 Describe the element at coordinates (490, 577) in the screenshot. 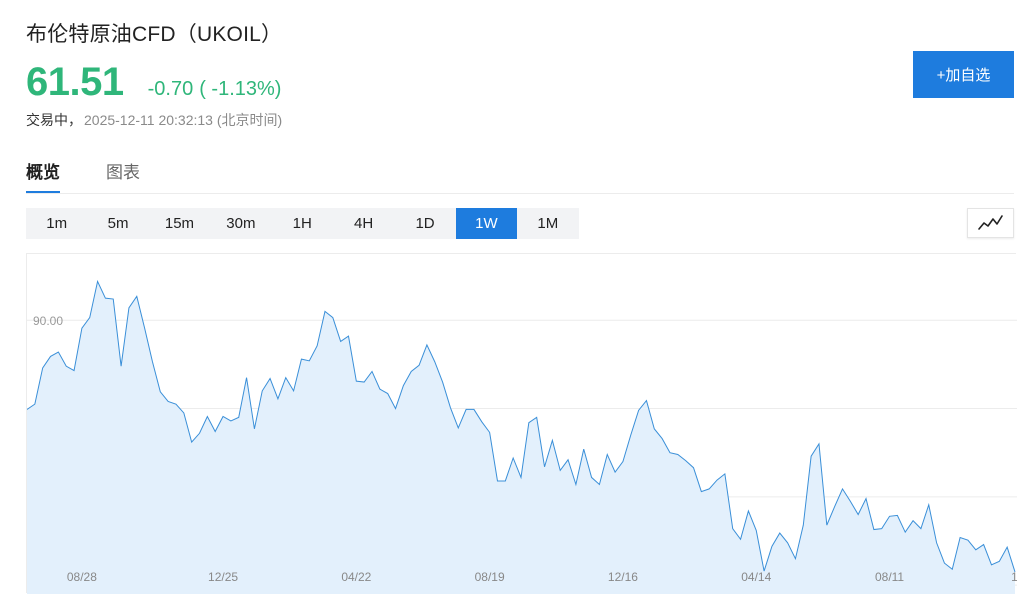

I see `x-tick-label: 08/19` at that location.